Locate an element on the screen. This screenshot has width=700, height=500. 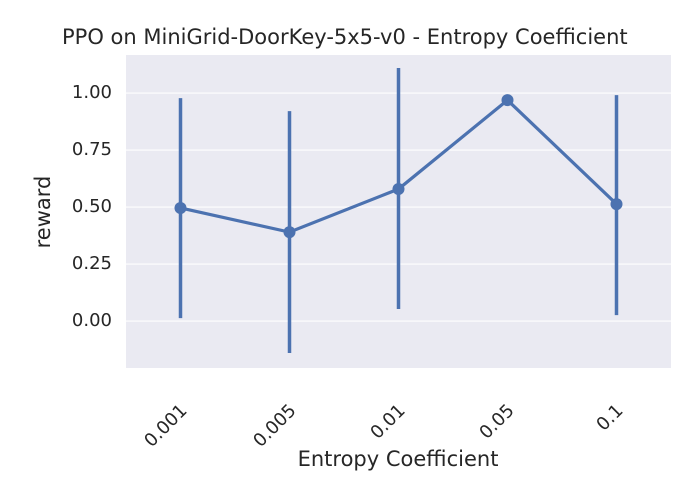
x-tick-label: 0.01 is located at coordinates (387, 421).